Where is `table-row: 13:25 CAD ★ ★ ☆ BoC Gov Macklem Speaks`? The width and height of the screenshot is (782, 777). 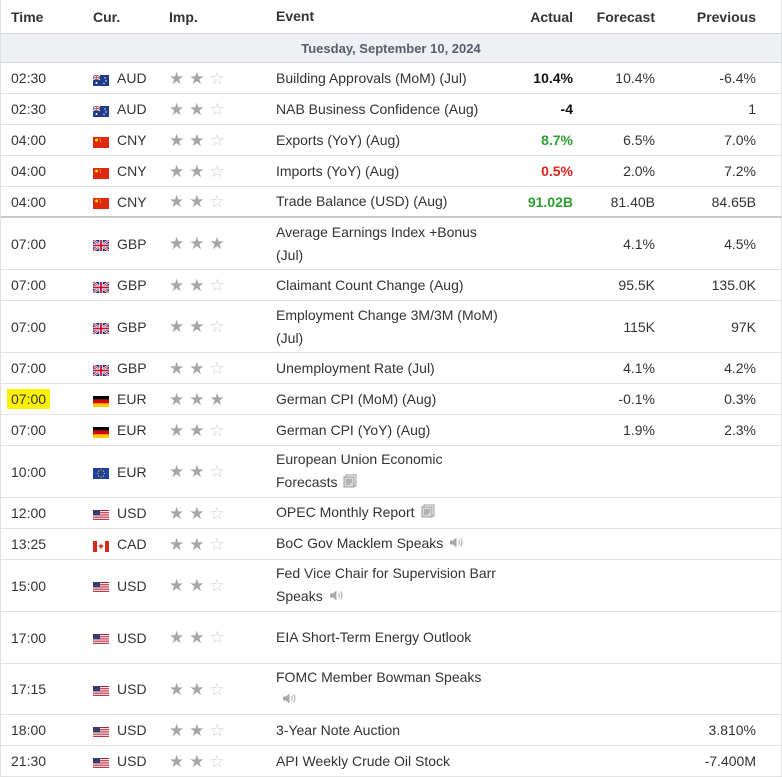 table-row: 13:25 CAD ★ ★ ☆ BoC Gov Macklem Speaks is located at coordinates (391, 544).